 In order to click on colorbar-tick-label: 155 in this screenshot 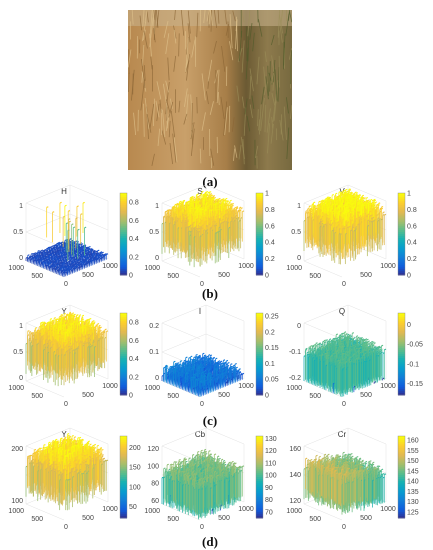, I will do `click(413, 451)`.